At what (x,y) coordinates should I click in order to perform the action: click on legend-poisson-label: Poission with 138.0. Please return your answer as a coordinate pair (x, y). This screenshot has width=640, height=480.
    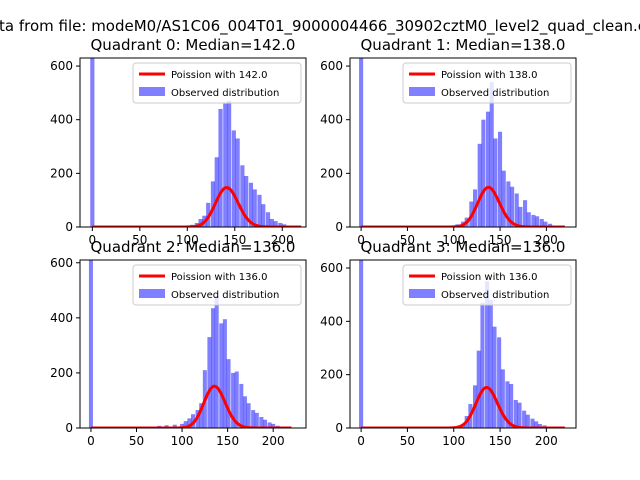
    Looking at the image, I should click on (489, 75).